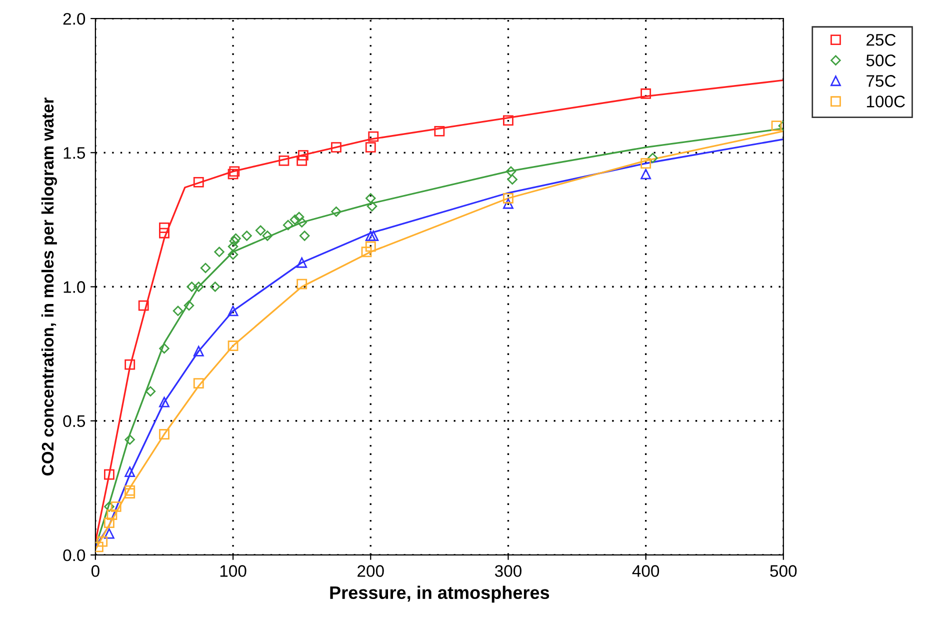 This screenshot has width=945, height=618. What do you see at coordinates (440, 594) in the screenshot?
I see `x-axis-title: Pressure, in atmospheres` at bounding box center [440, 594].